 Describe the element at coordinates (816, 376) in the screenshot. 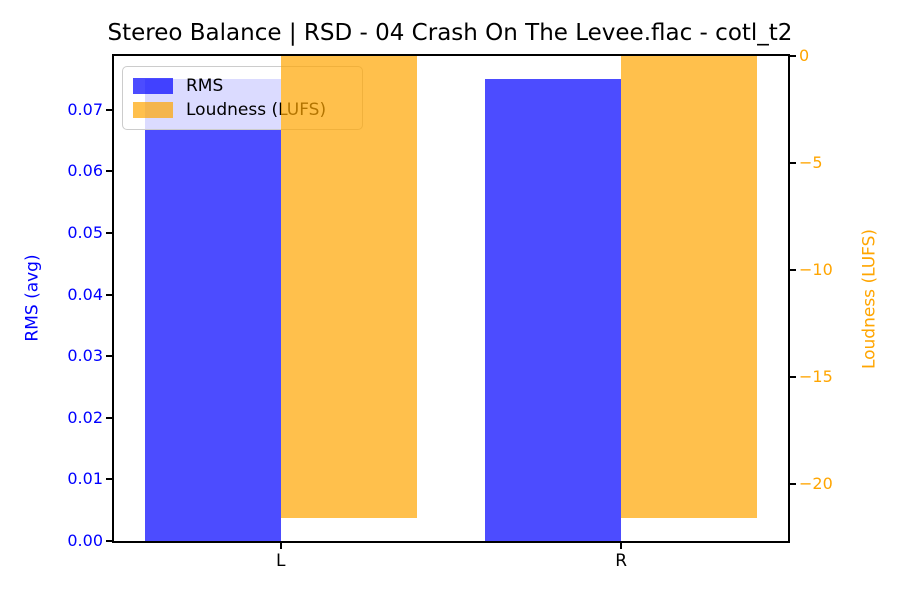

I see `right-y-tick-label: −15` at that location.